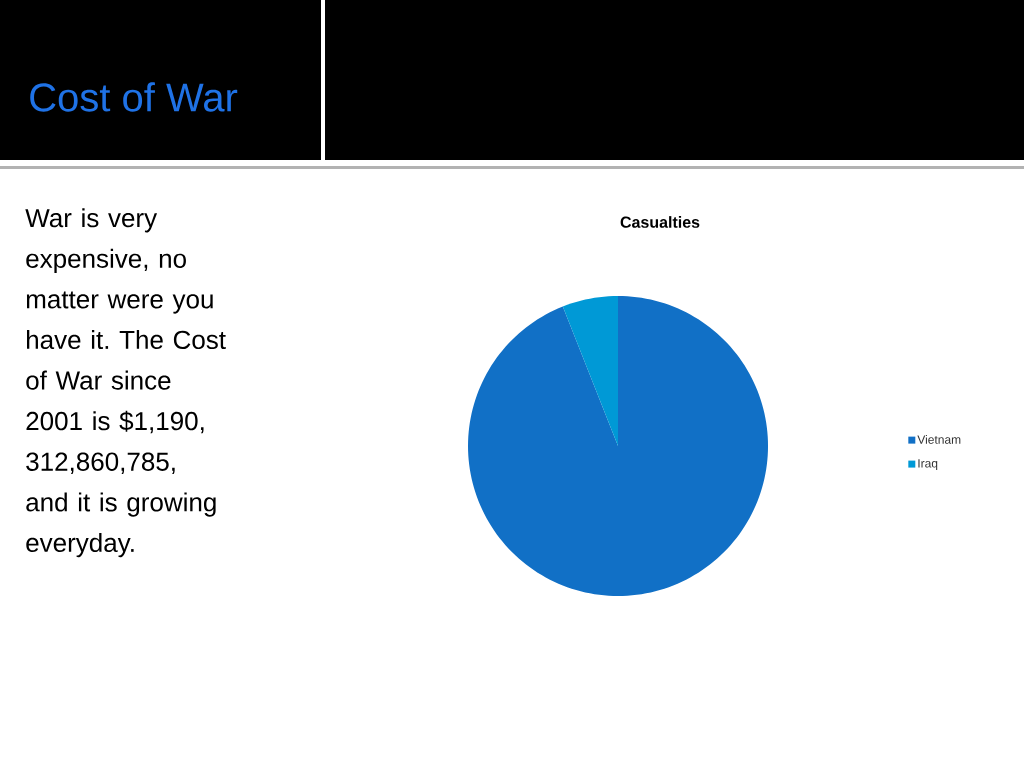 The width and height of the screenshot is (1024, 768). I want to click on chart-subtitle: Casualties, so click(660, 222).